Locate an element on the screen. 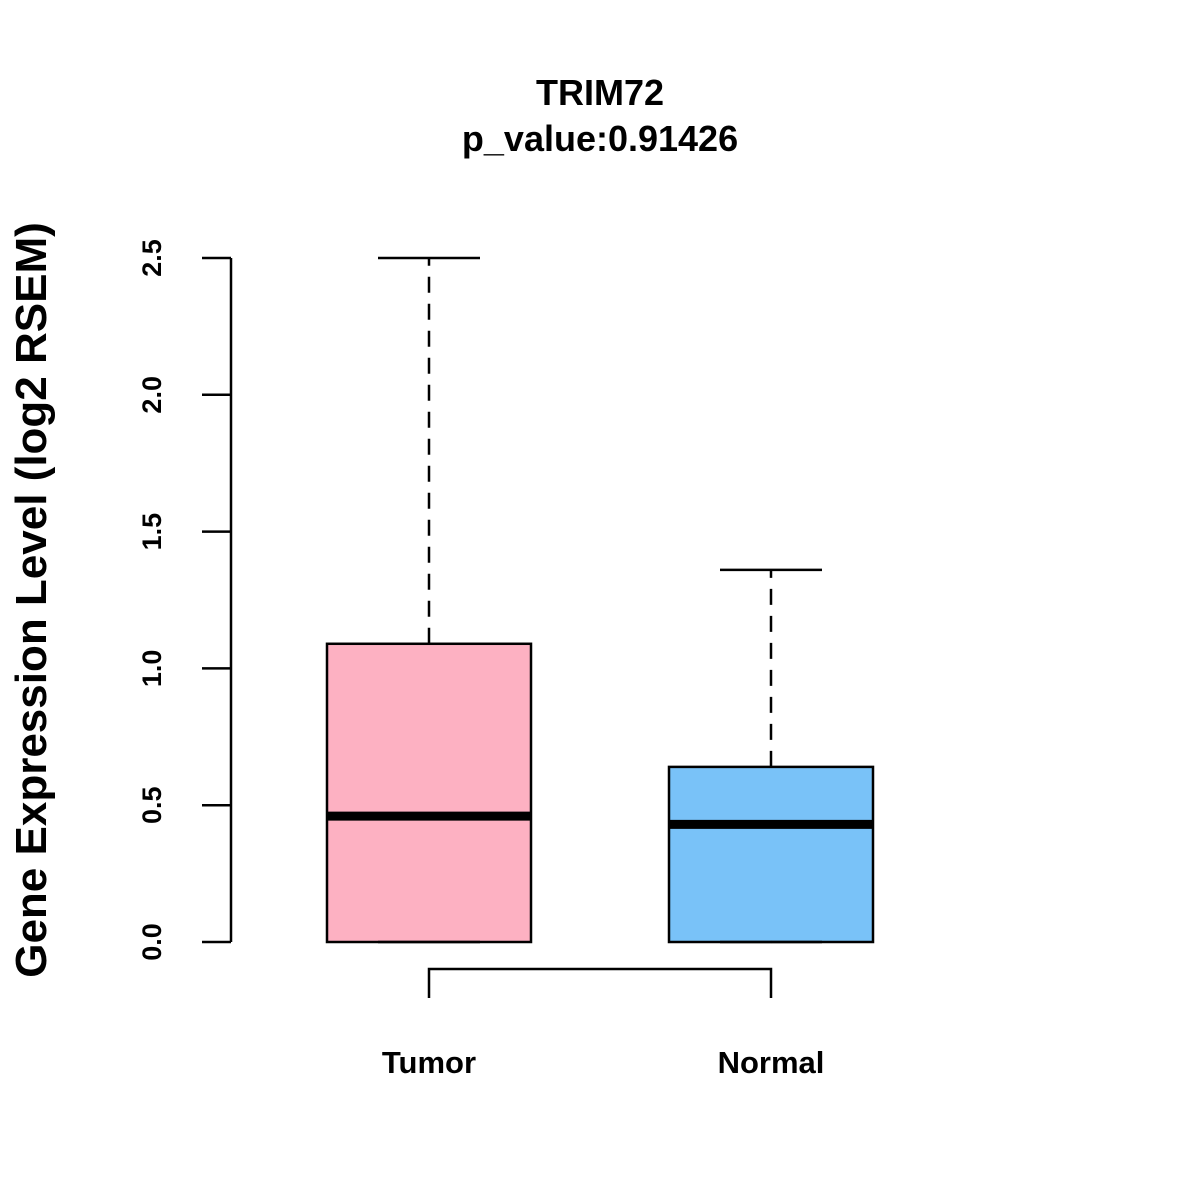 This screenshot has height=1200, width=1200. y-axis-label: Gene Expression Level (log2 RSEM) is located at coordinates (31, 600).